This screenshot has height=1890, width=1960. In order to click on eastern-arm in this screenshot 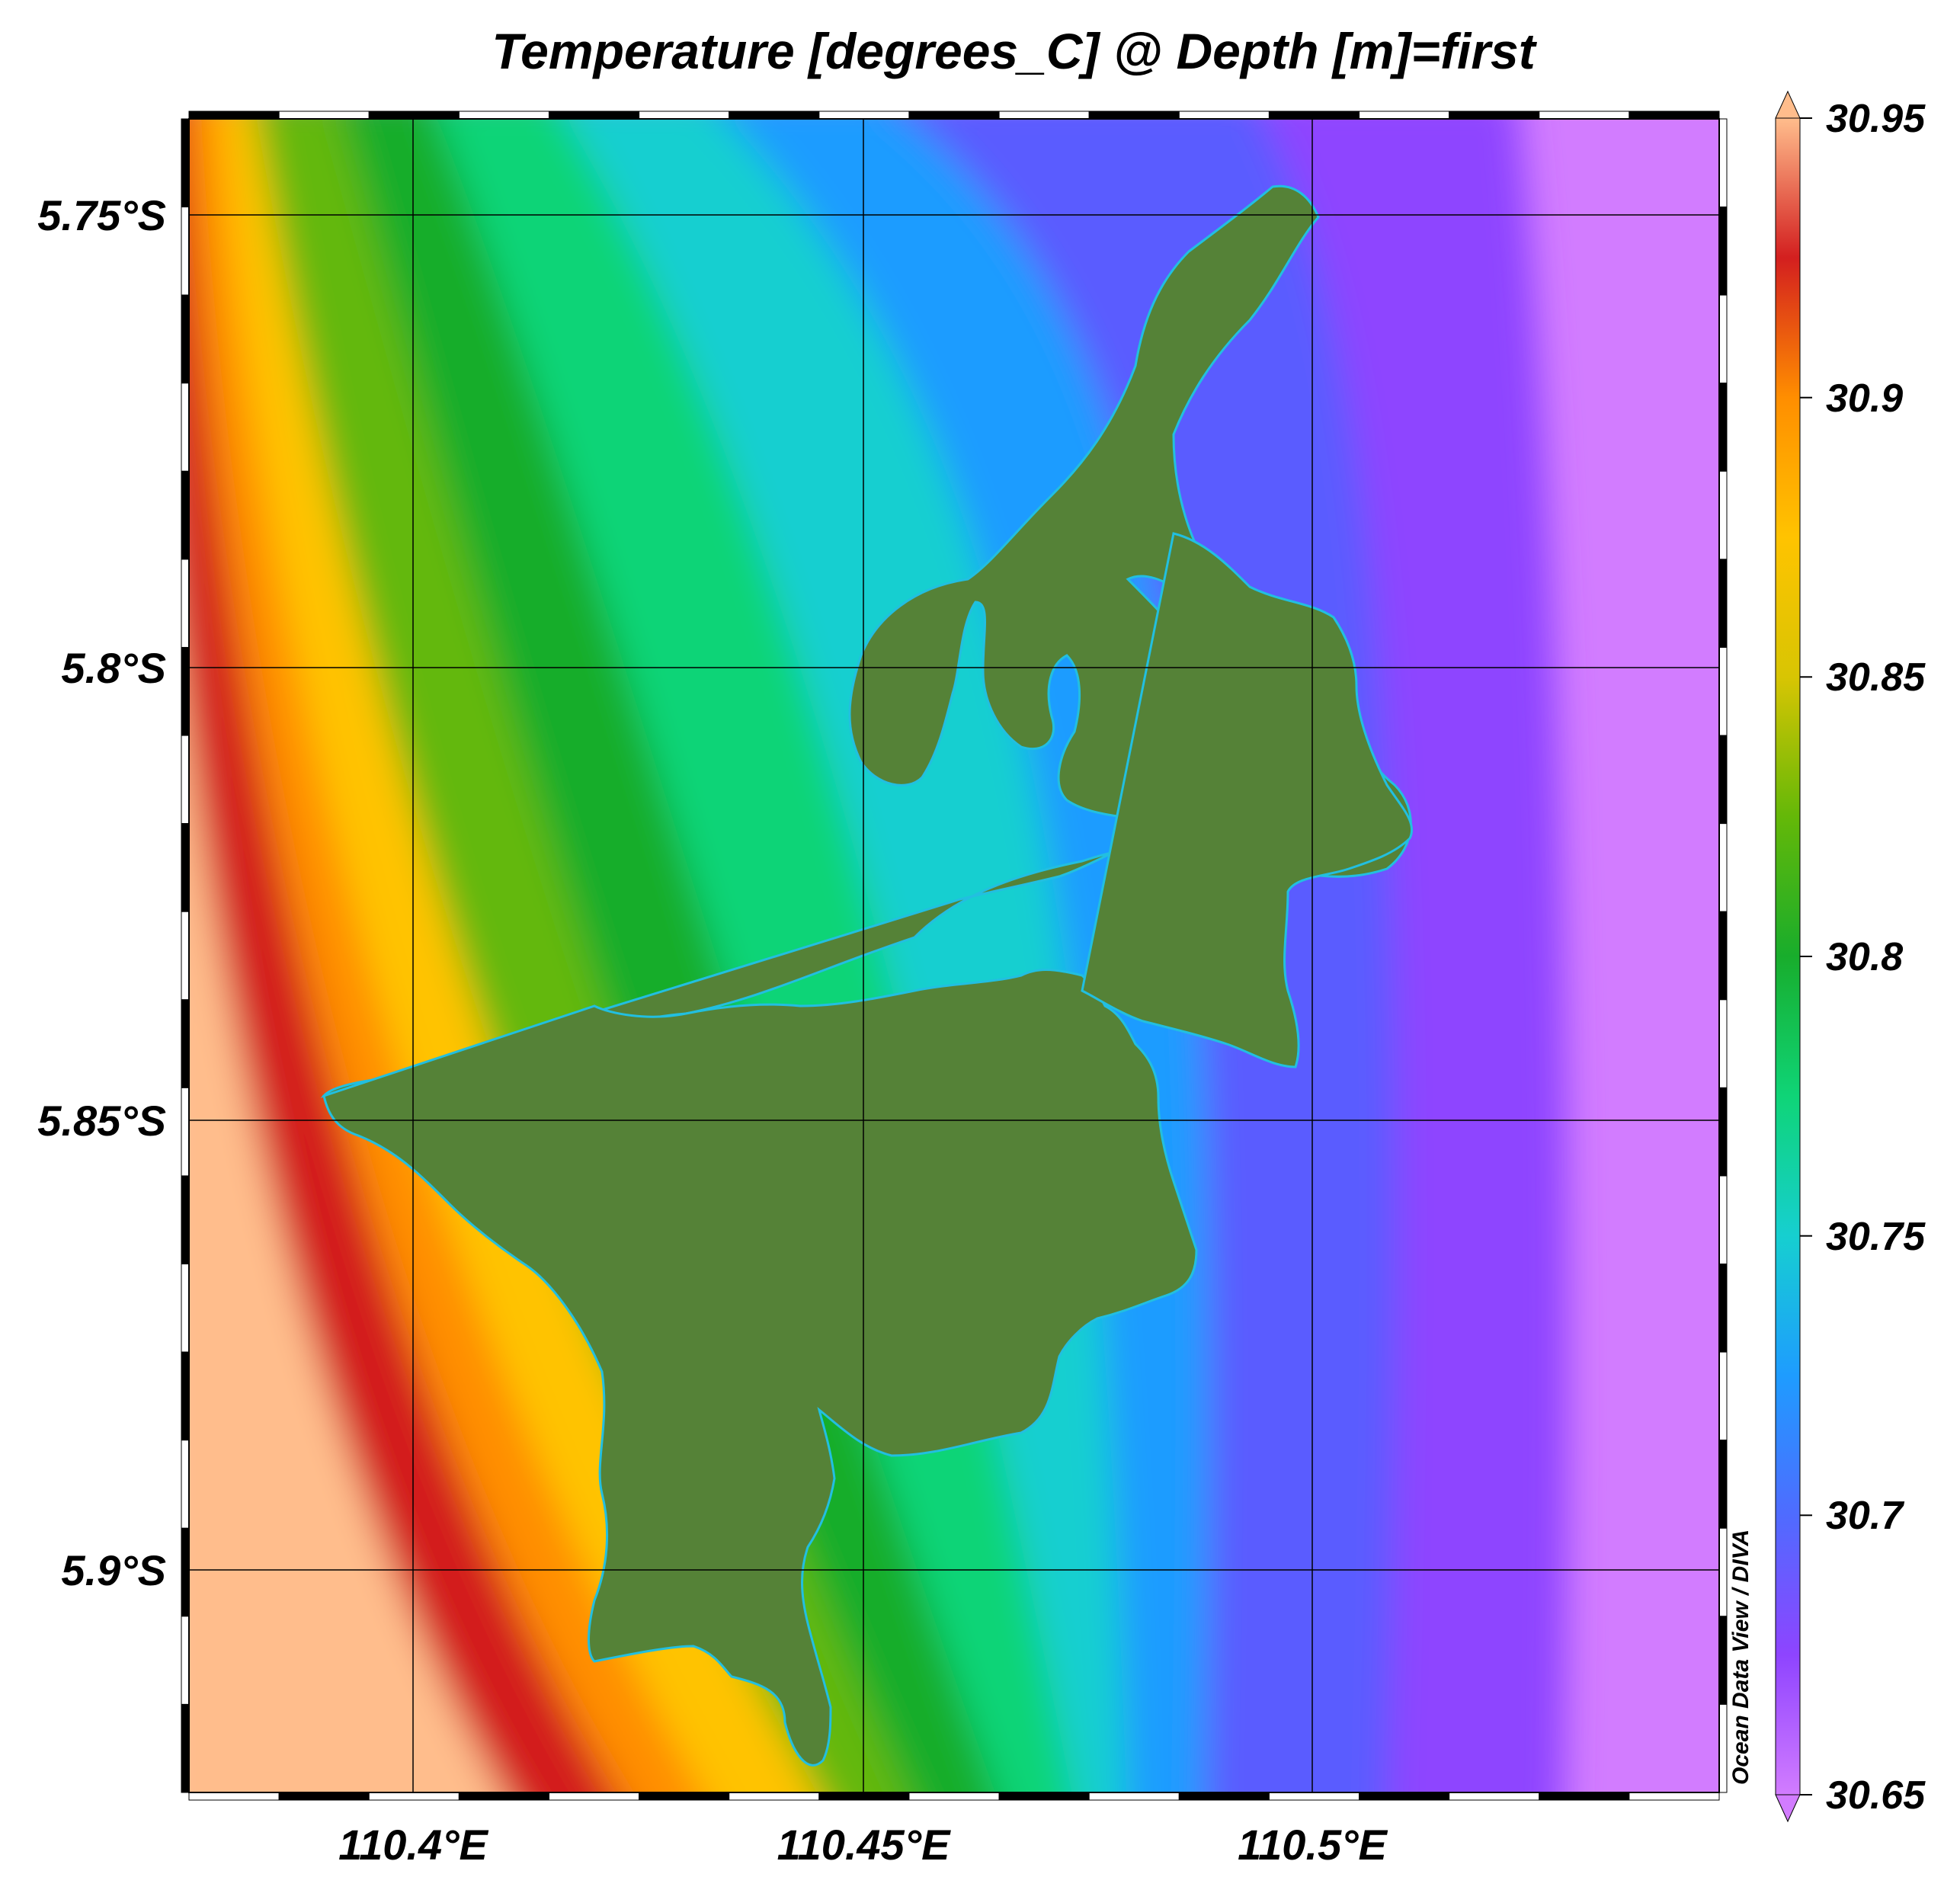, I will do `click(1247, 800)`.